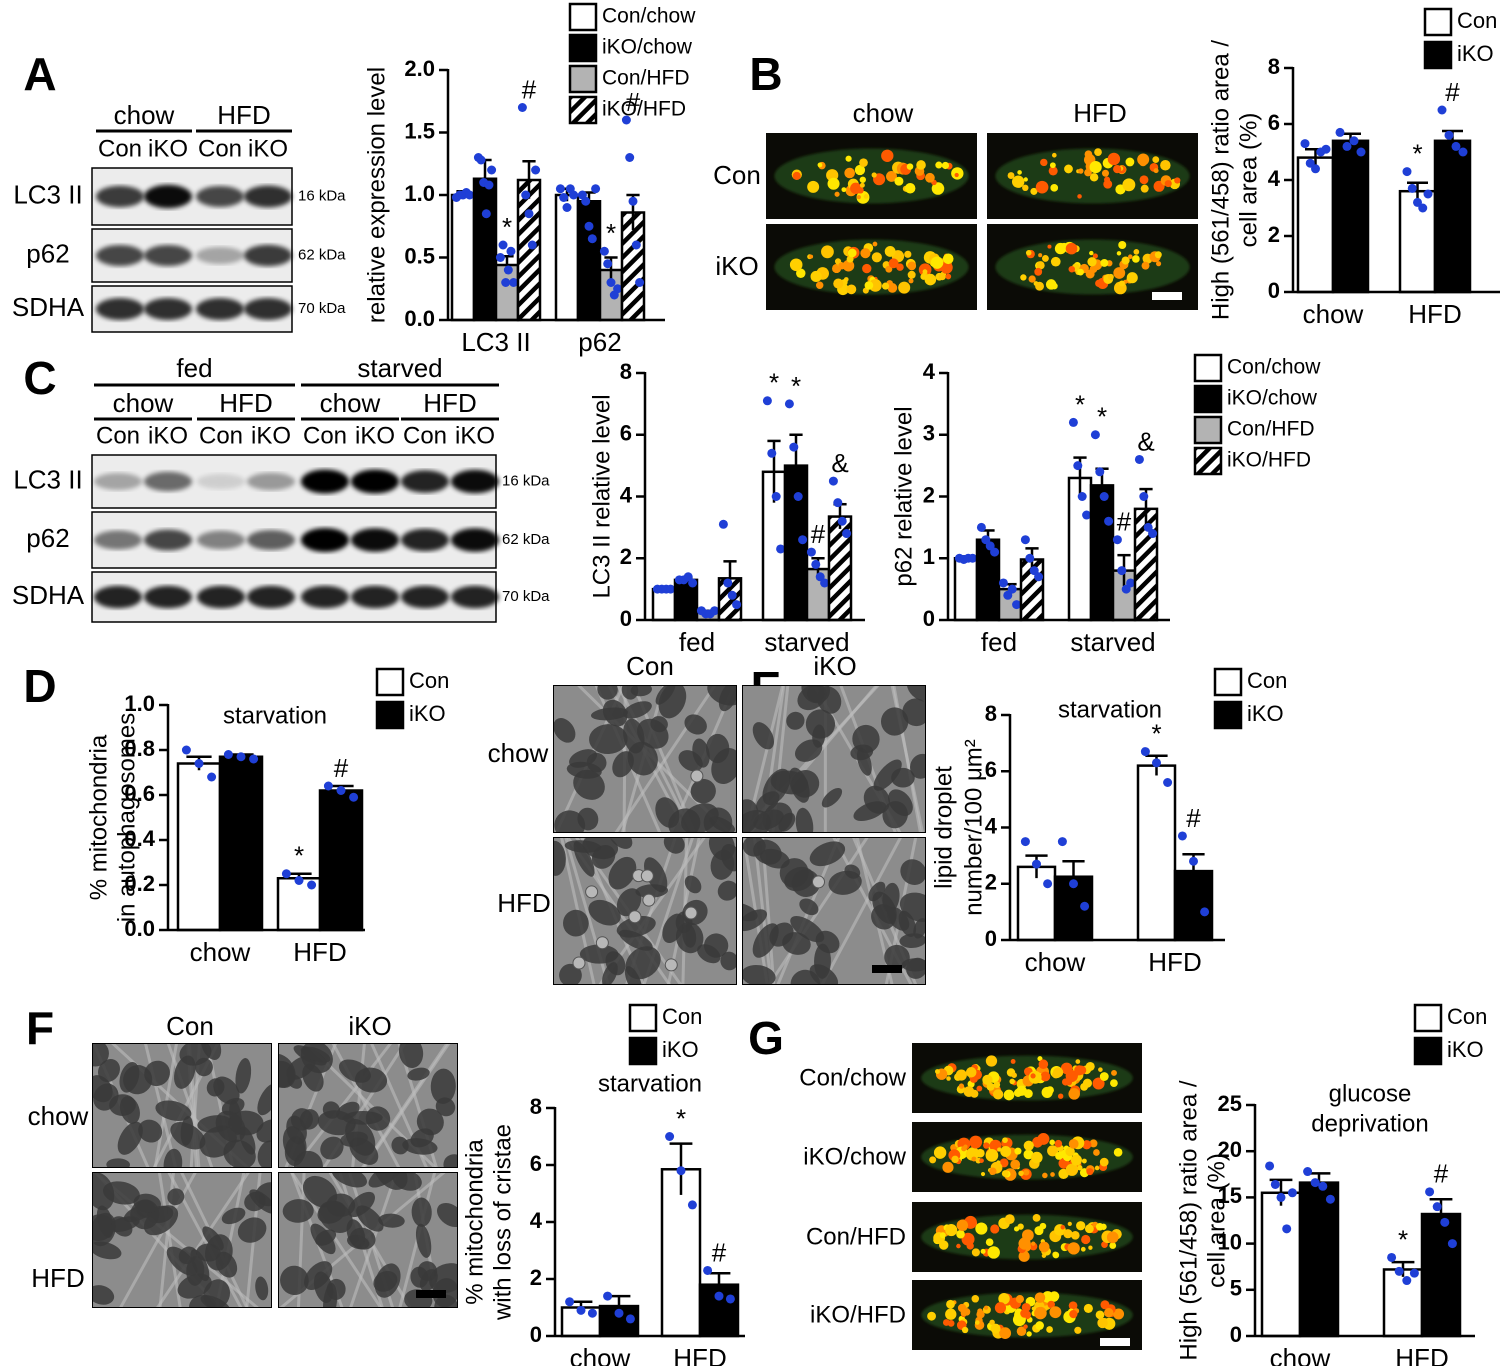  What do you see at coordinates (221, 435) in the screenshot?
I see `lane-label: Con` at bounding box center [221, 435].